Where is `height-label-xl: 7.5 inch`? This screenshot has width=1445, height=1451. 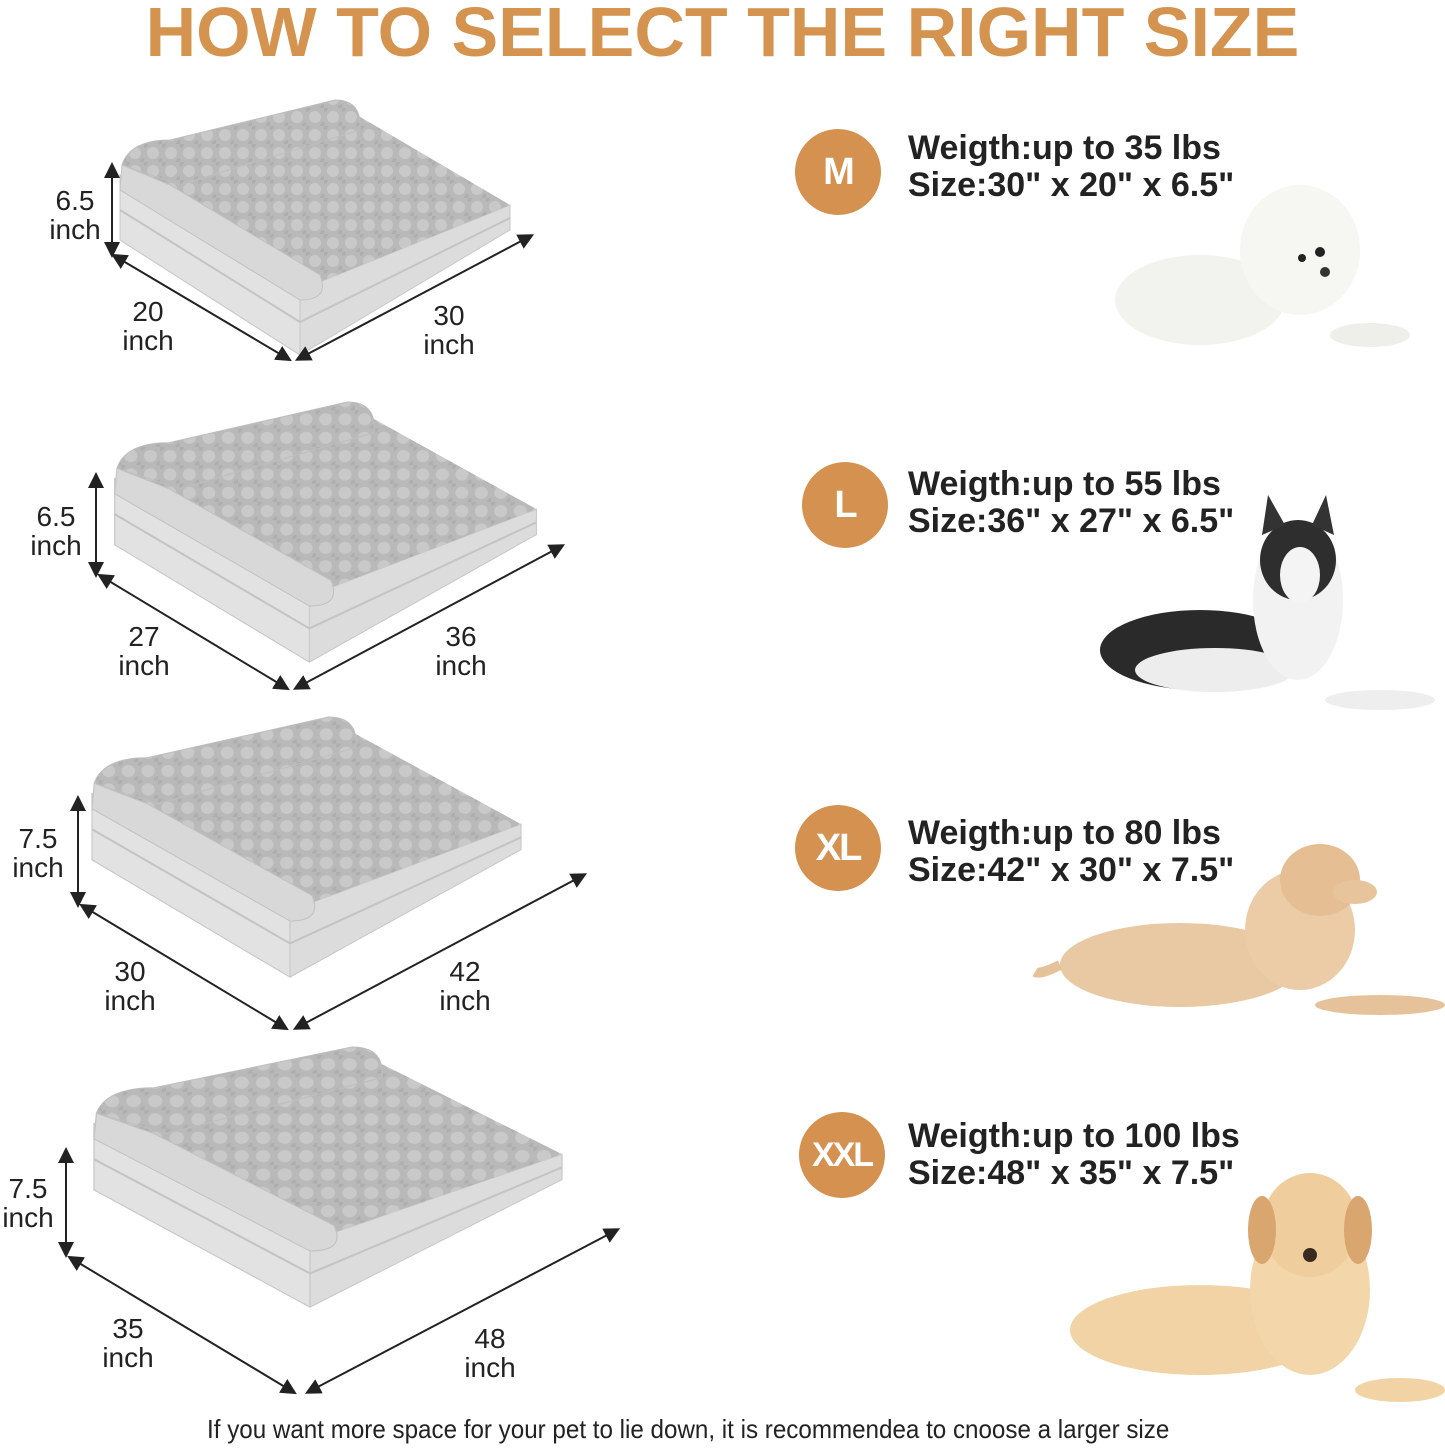
height-label-xl: 7.5 inch is located at coordinates (38, 853).